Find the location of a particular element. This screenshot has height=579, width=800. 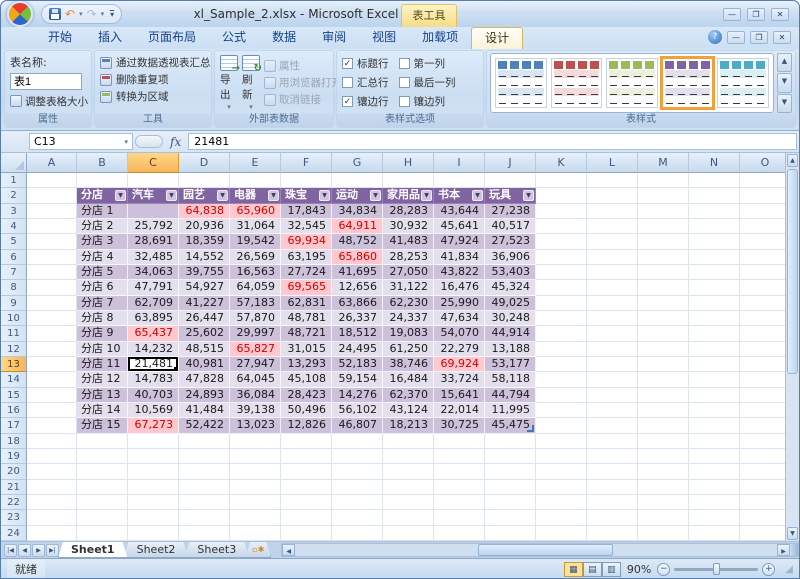

cell-G22 is located at coordinates (357, 502).